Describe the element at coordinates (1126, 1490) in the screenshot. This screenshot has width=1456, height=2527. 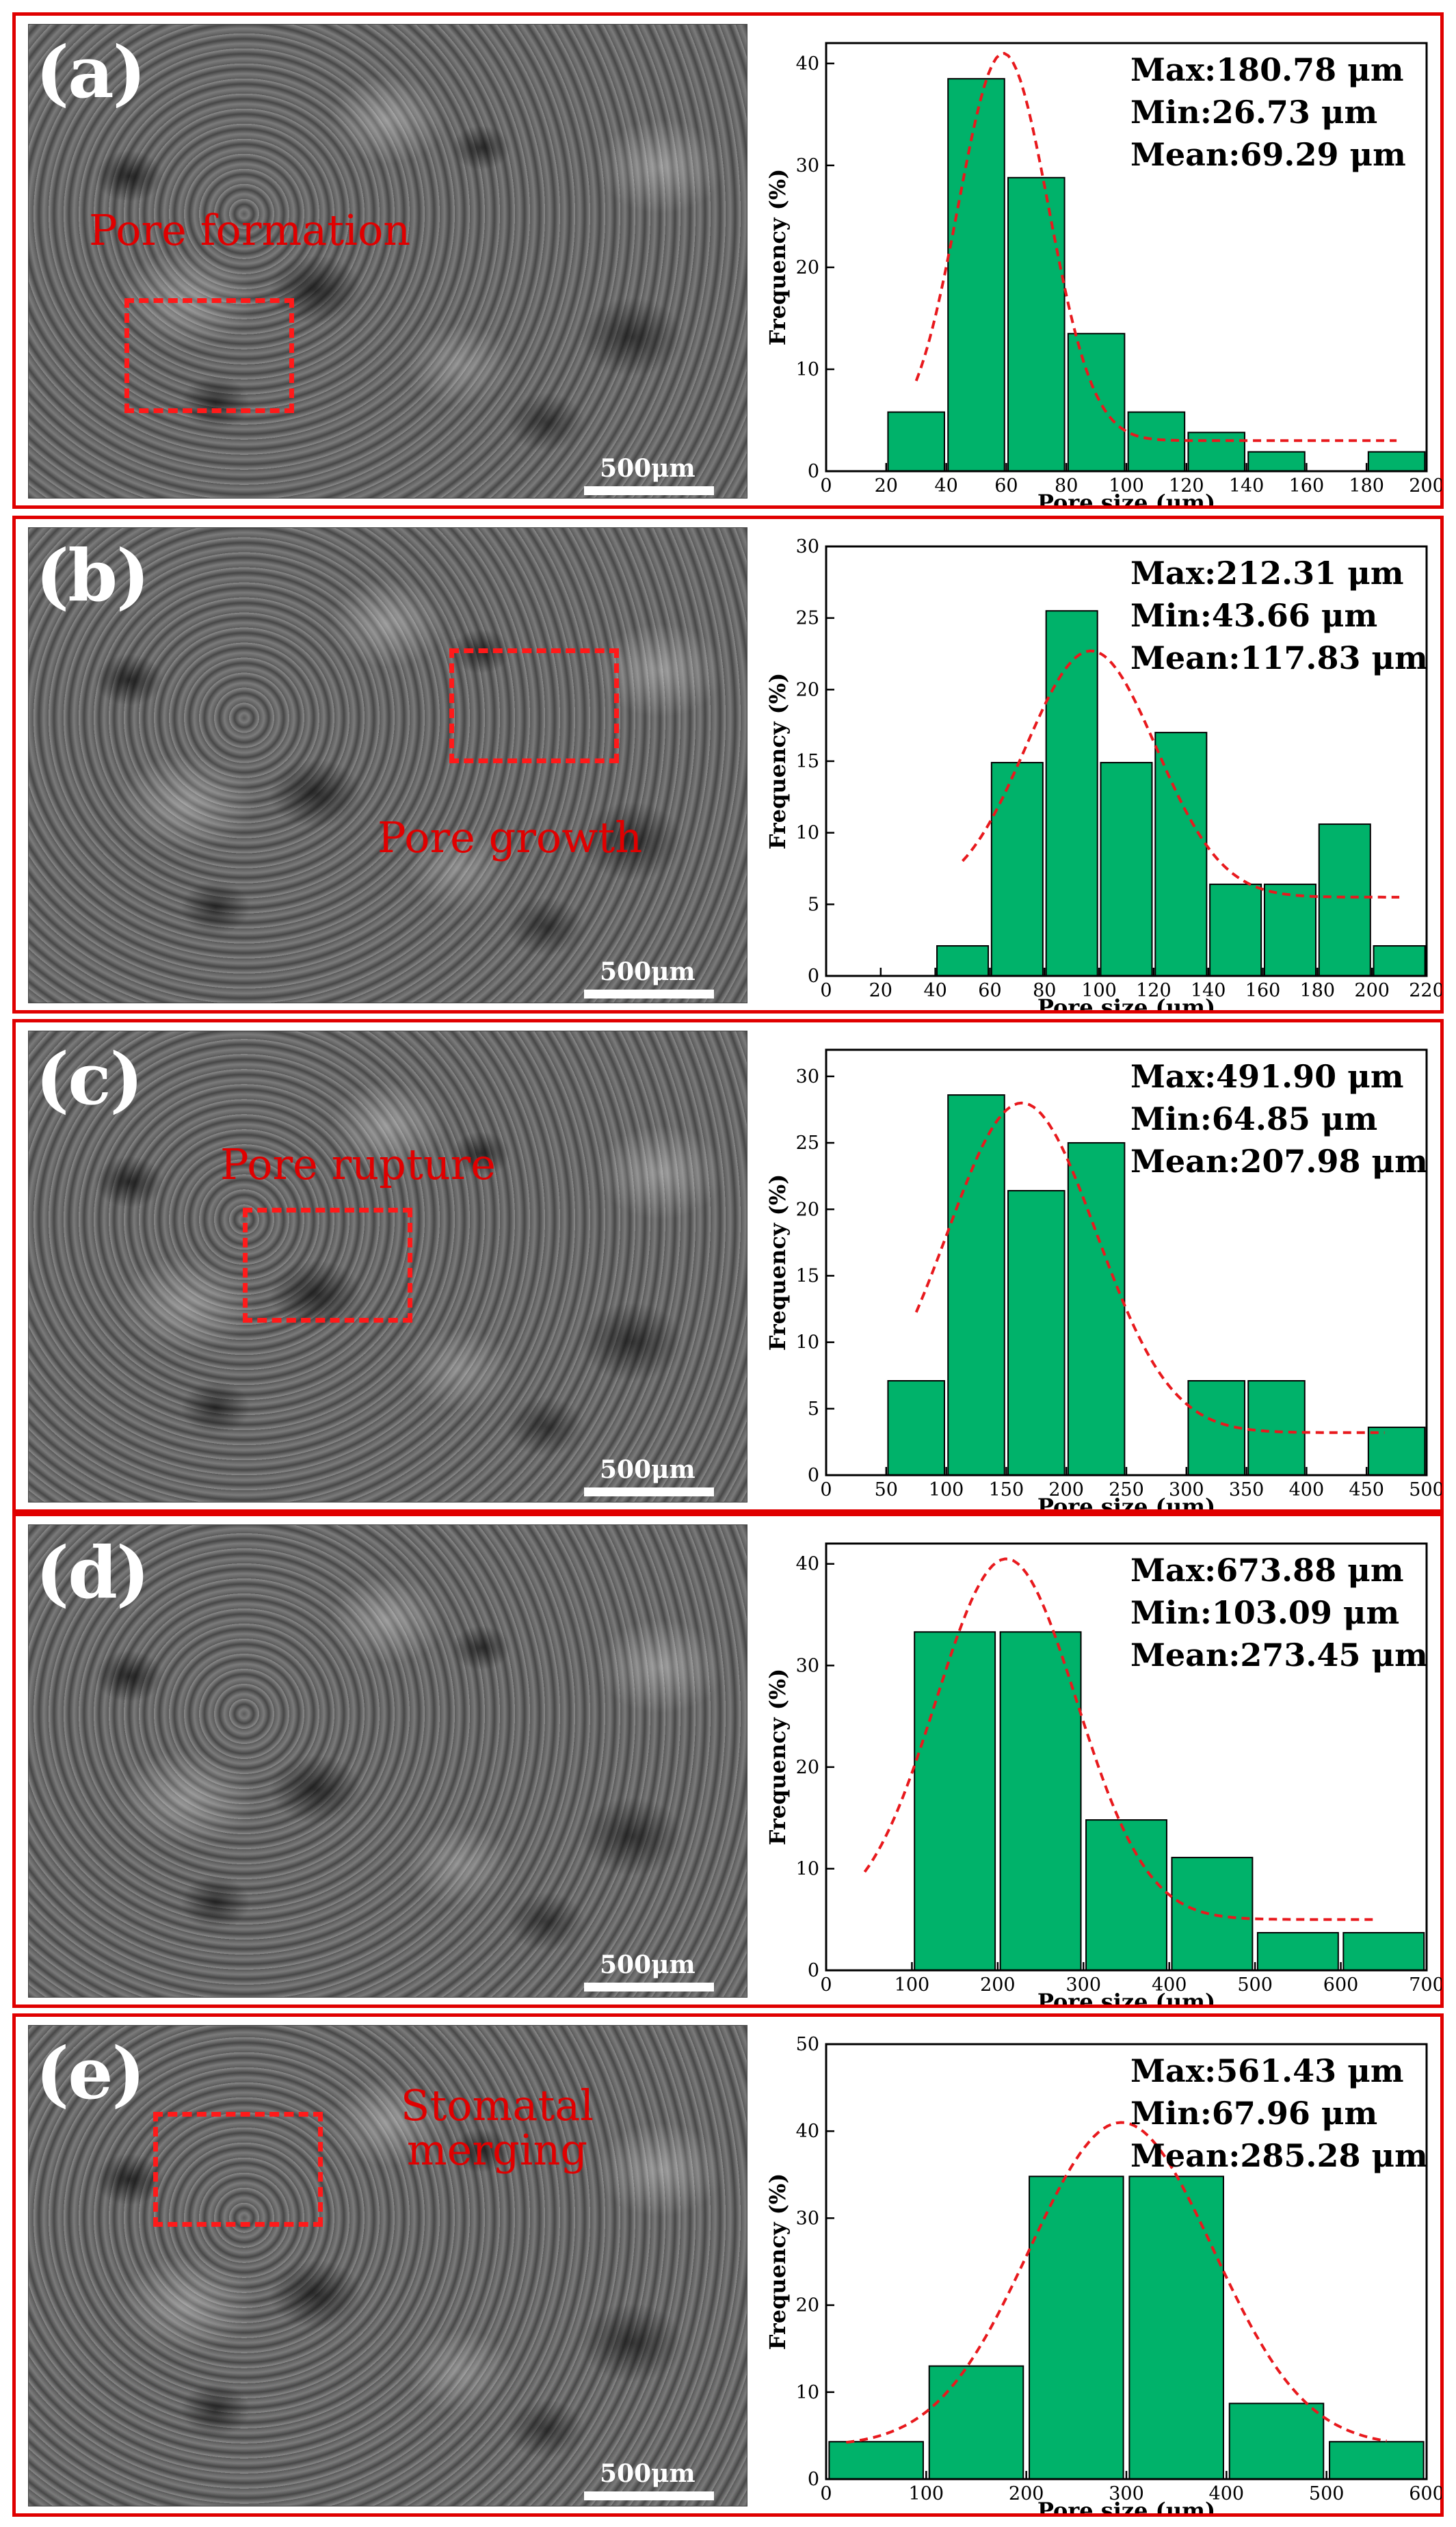
I see `x-tick-label: 250` at that location.